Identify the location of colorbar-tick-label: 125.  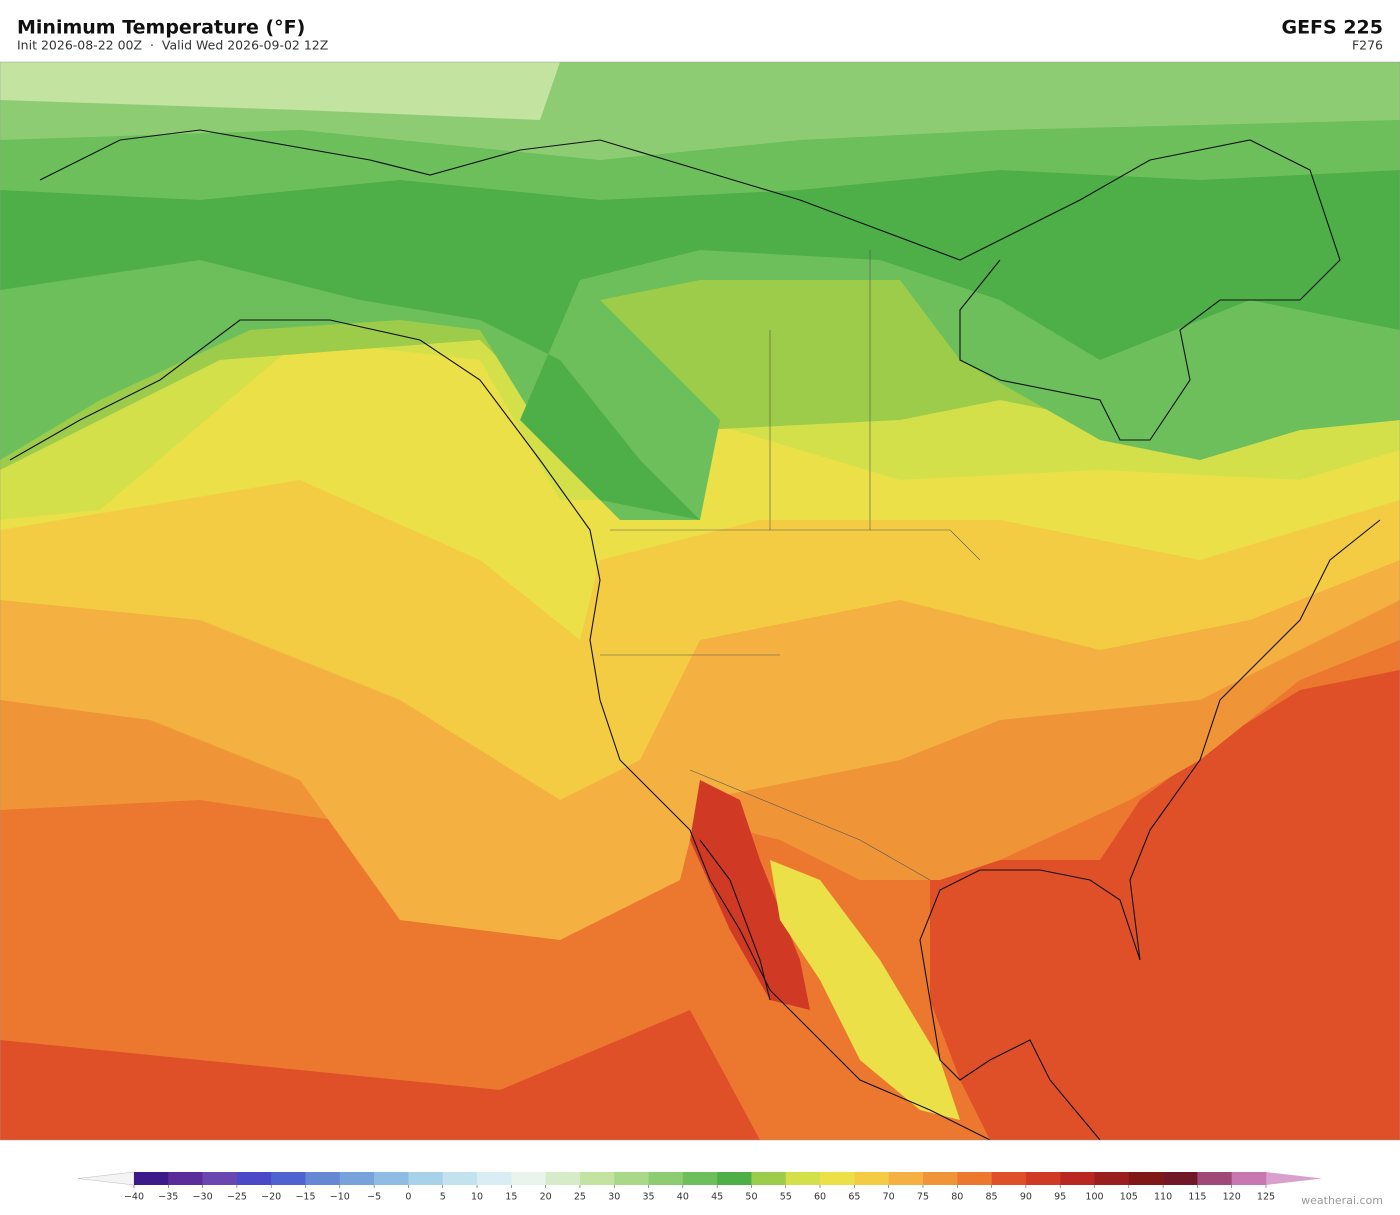
(1266, 1197).